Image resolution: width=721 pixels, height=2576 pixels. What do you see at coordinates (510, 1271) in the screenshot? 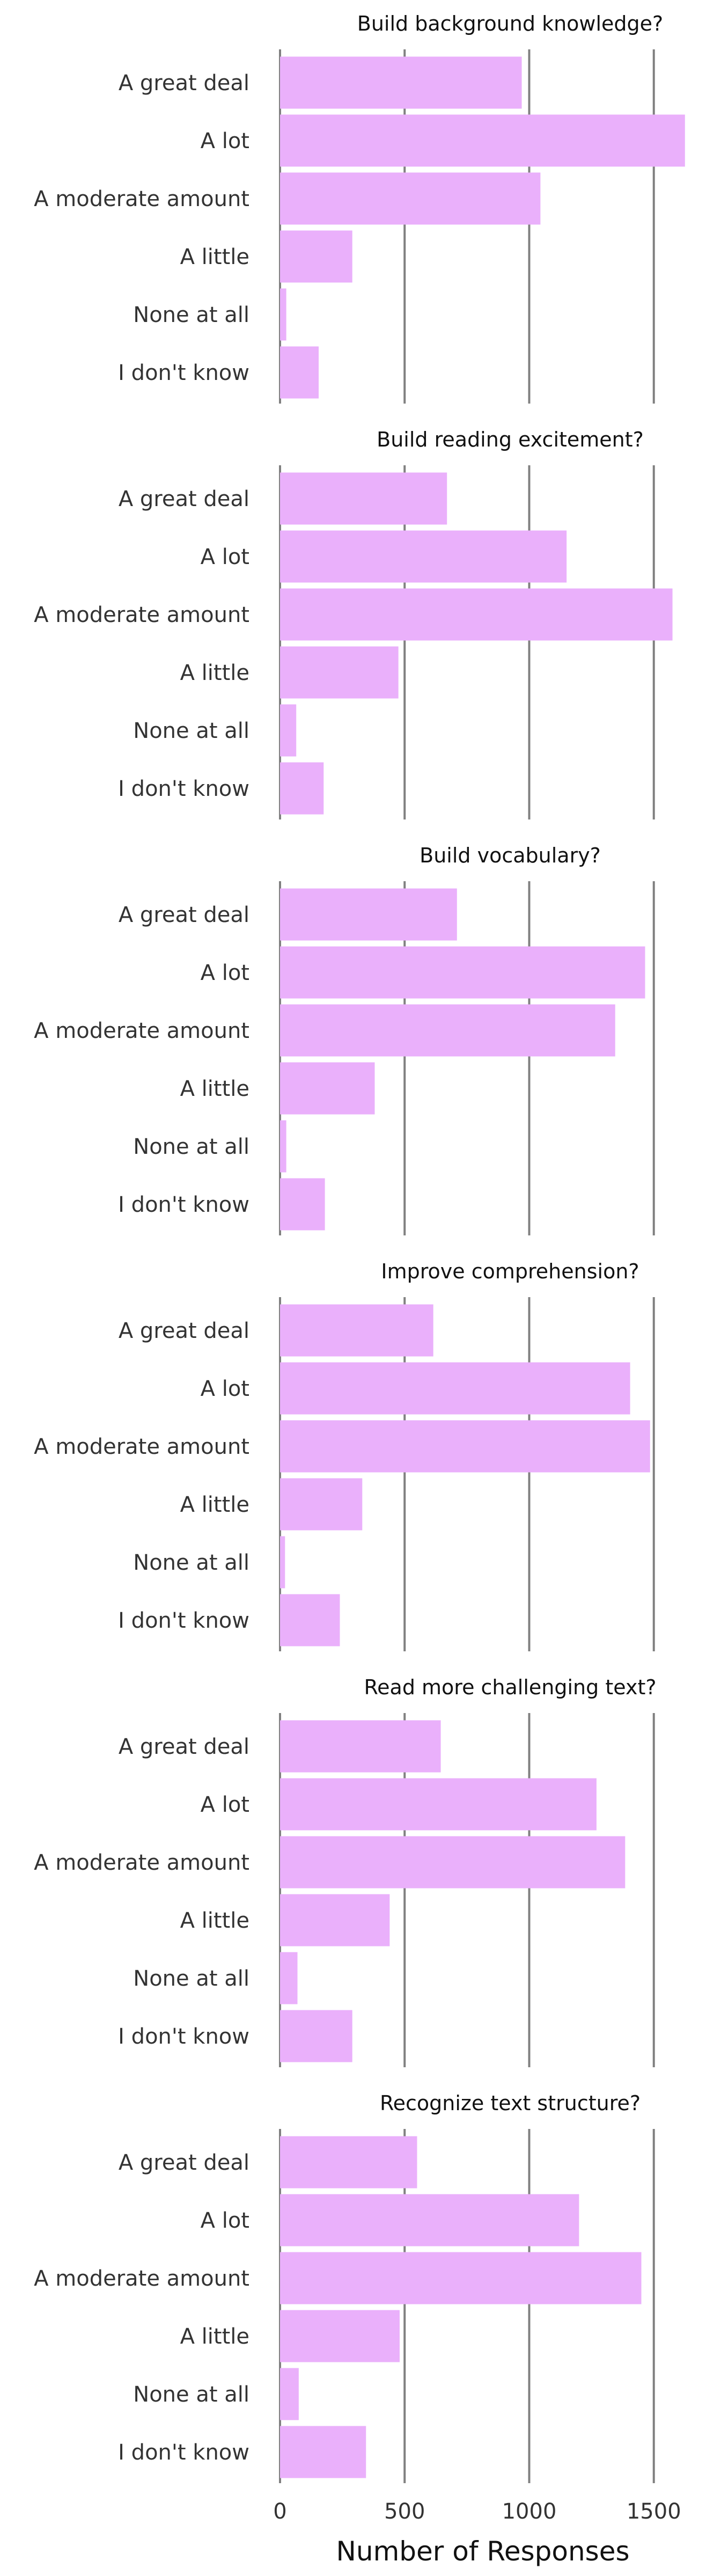
I see `panel-title: Improve comprehension?` at bounding box center [510, 1271].